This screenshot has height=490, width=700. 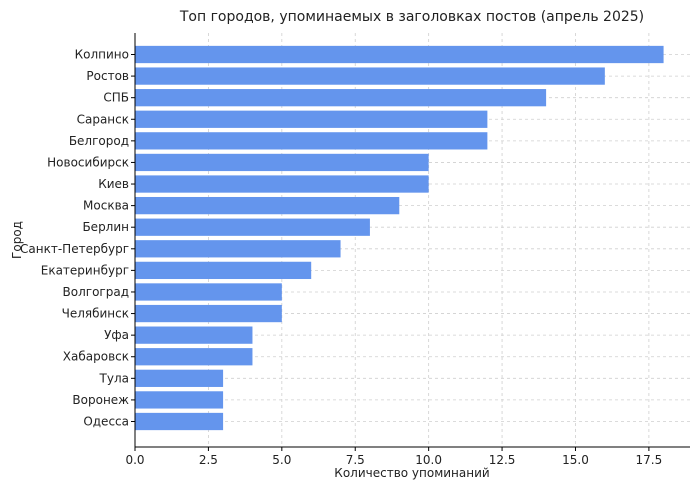 What do you see at coordinates (114, 378) in the screenshot?
I see `y-tick-label: Тула` at bounding box center [114, 378].